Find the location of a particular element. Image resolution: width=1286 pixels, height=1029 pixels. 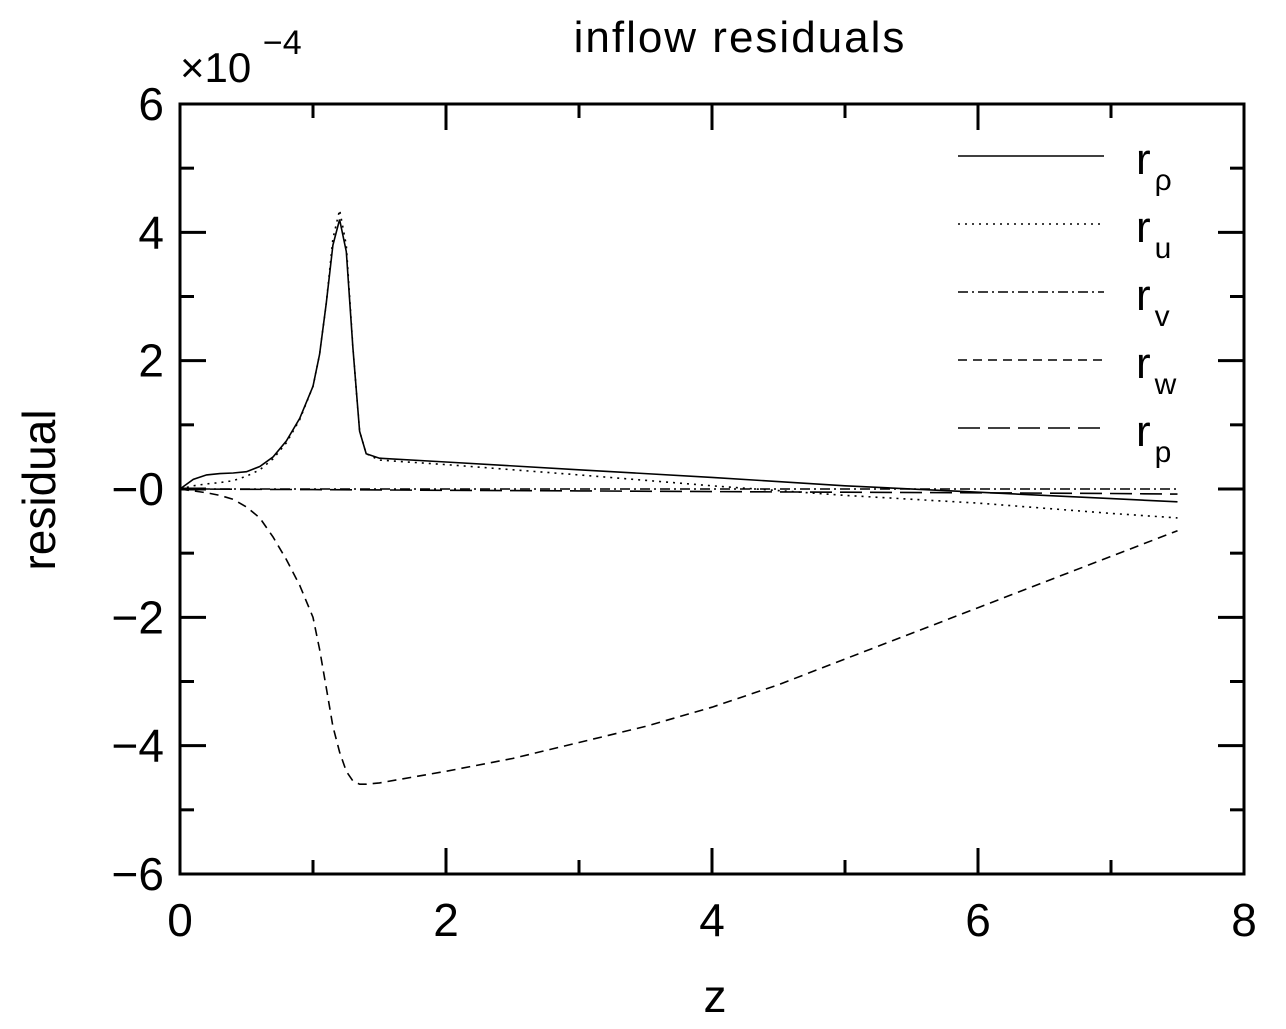

y-tick-label: 6 is located at coordinates (151, 104).